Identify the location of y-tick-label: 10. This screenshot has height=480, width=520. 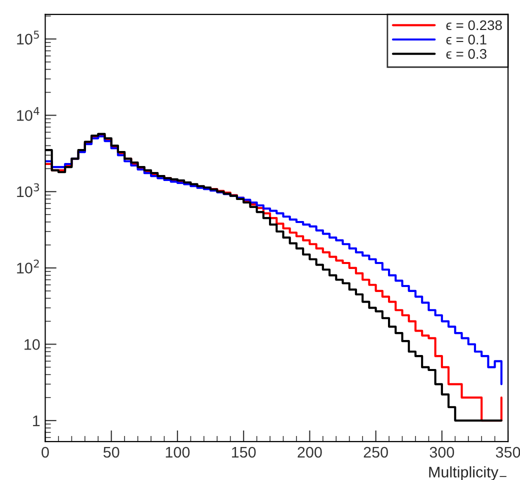
(32, 344).